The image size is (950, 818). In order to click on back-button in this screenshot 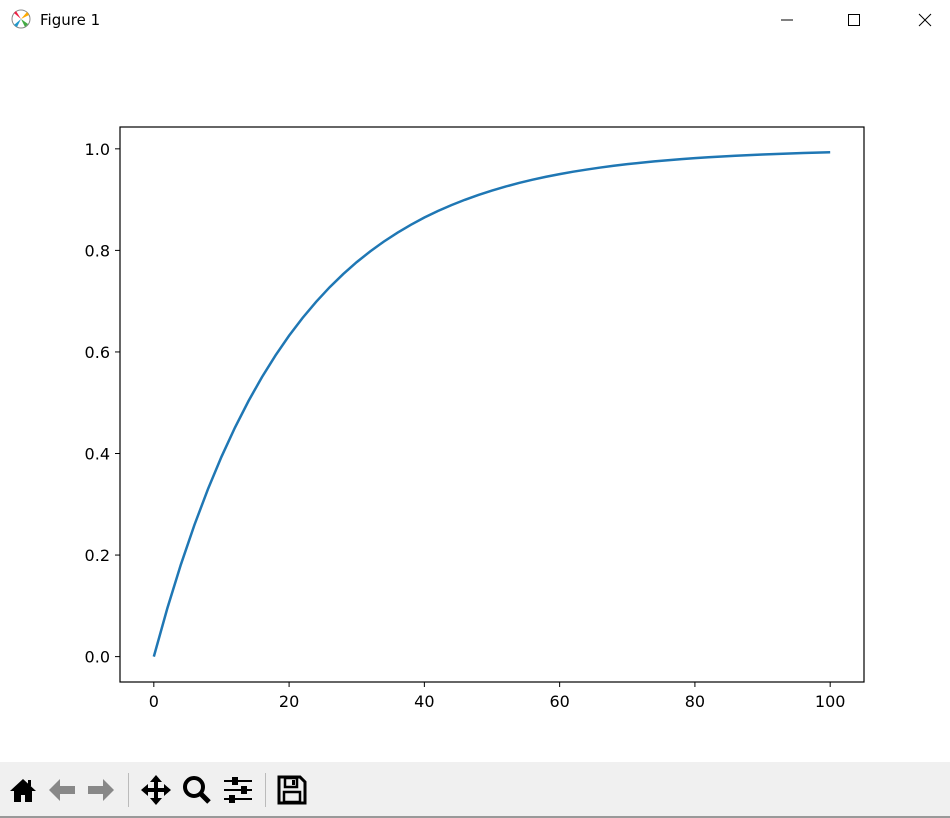, I will do `click(62, 790)`.